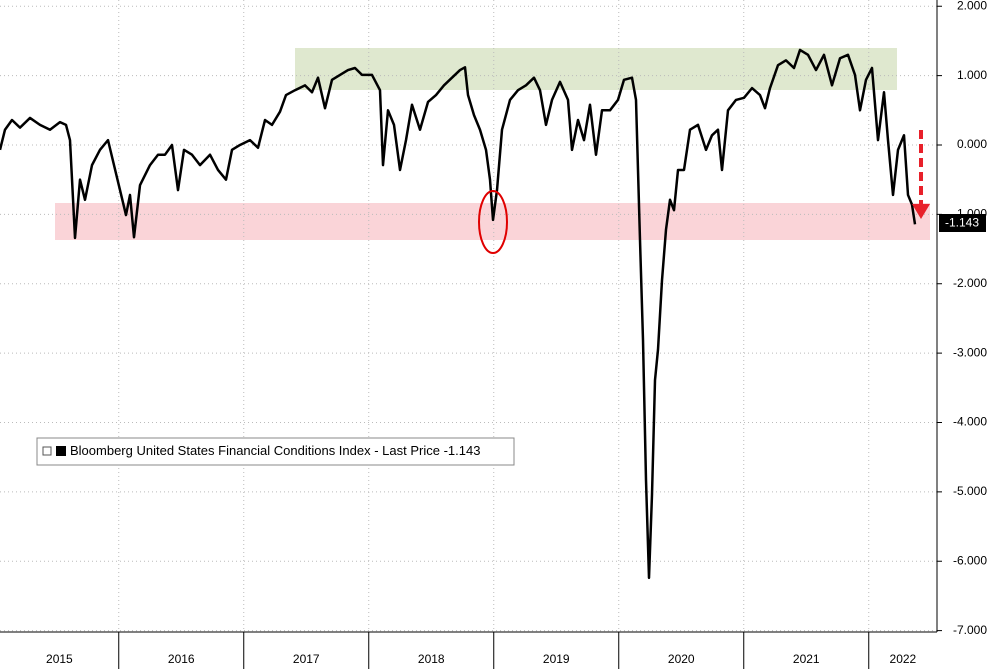  Describe the element at coordinates (970, 560) in the screenshot. I see `y-tick-label: -6.000` at that location.